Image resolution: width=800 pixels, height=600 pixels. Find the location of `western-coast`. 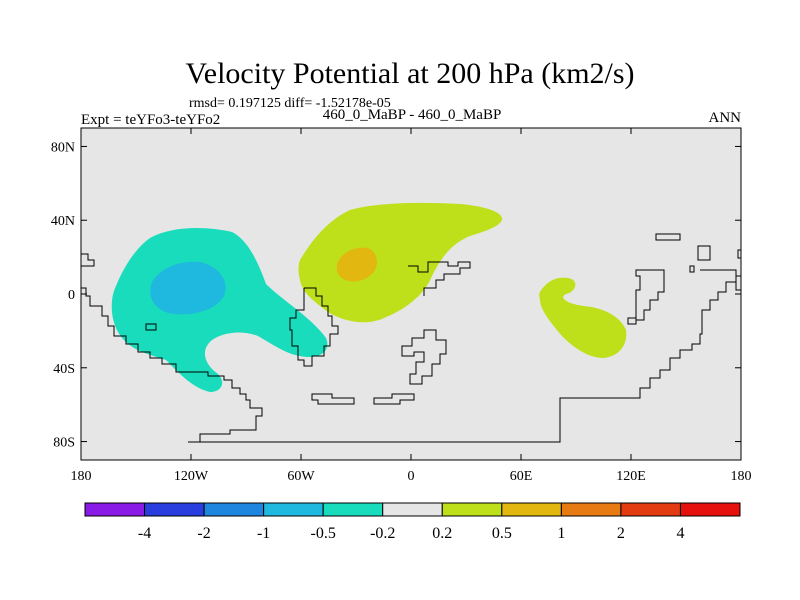

western-coast is located at coordinates (88, 297).